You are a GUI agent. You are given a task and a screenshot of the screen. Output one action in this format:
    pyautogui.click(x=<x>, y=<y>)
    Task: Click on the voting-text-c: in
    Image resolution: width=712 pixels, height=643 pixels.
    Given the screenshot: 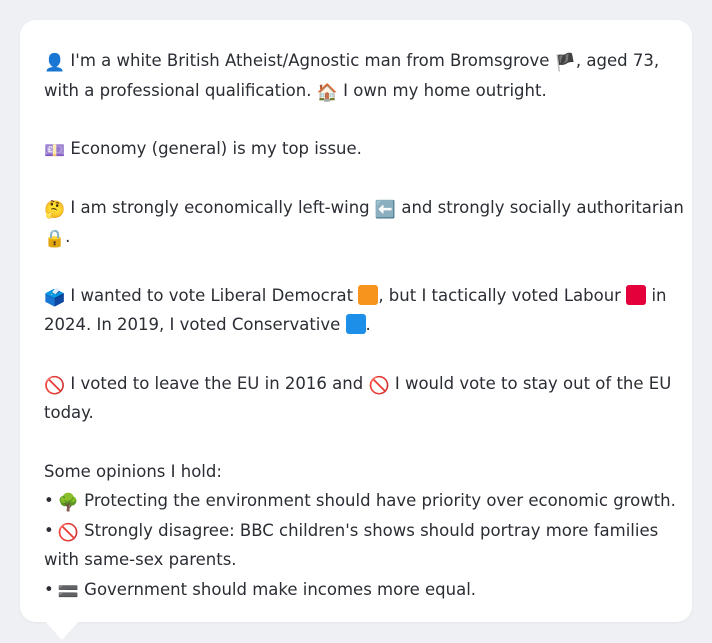 What is the action you would take?
    pyautogui.click(x=659, y=295)
    